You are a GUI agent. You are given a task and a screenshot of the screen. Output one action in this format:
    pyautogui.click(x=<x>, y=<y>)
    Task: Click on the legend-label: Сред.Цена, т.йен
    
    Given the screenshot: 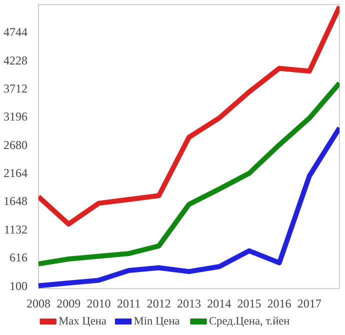 What is the action you would take?
    pyautogui.click(x=249, y=322)
    